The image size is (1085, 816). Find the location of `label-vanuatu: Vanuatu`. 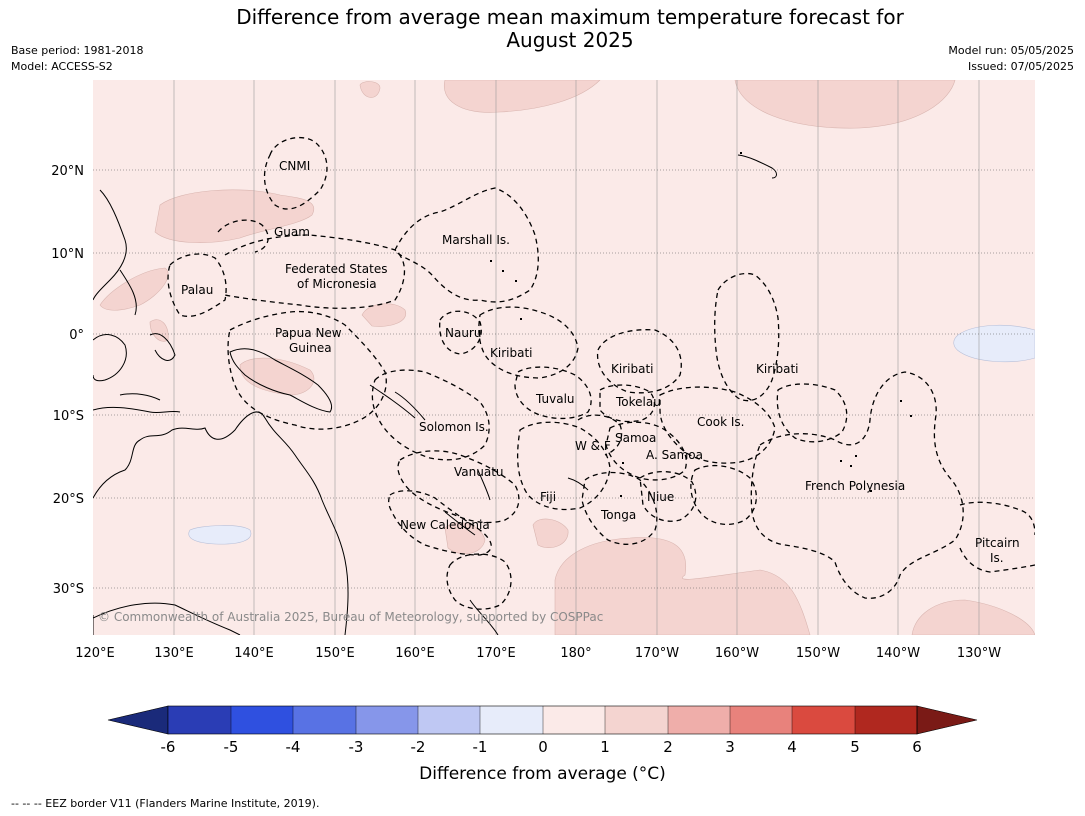

label-vanuatu: Vanuatu is located at coordinates (479, 472).